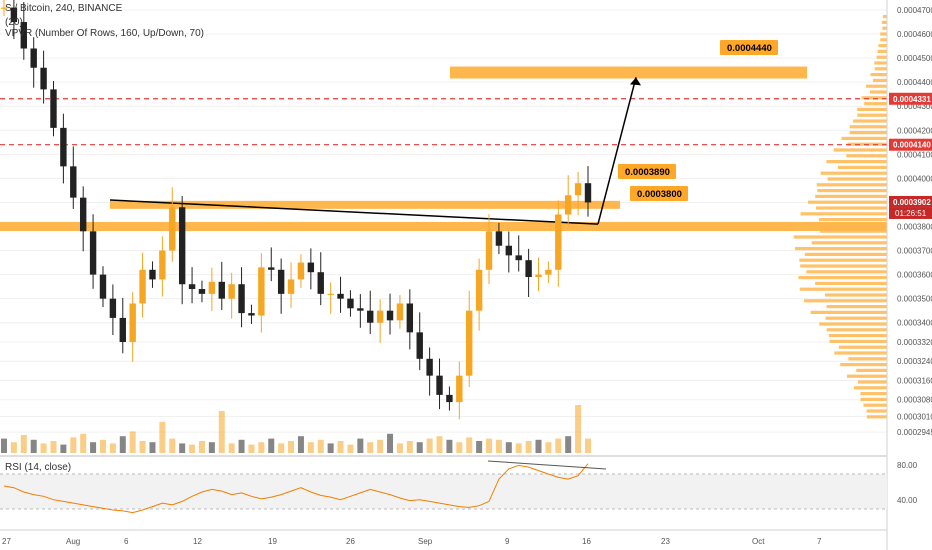 The height and width of the screenshot is (550, 932). What do you see at coordinates (617, 151) in the screenshot?
I see `projection-line` at bounding box center [617, 151].